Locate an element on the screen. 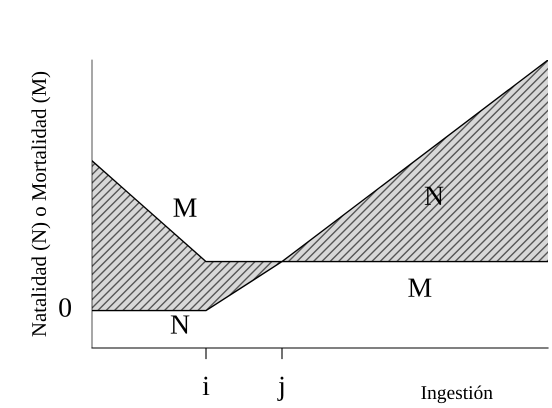 The width and height of the screenshot is (552, 408). text: 0 is located at coordinates (65, 307).